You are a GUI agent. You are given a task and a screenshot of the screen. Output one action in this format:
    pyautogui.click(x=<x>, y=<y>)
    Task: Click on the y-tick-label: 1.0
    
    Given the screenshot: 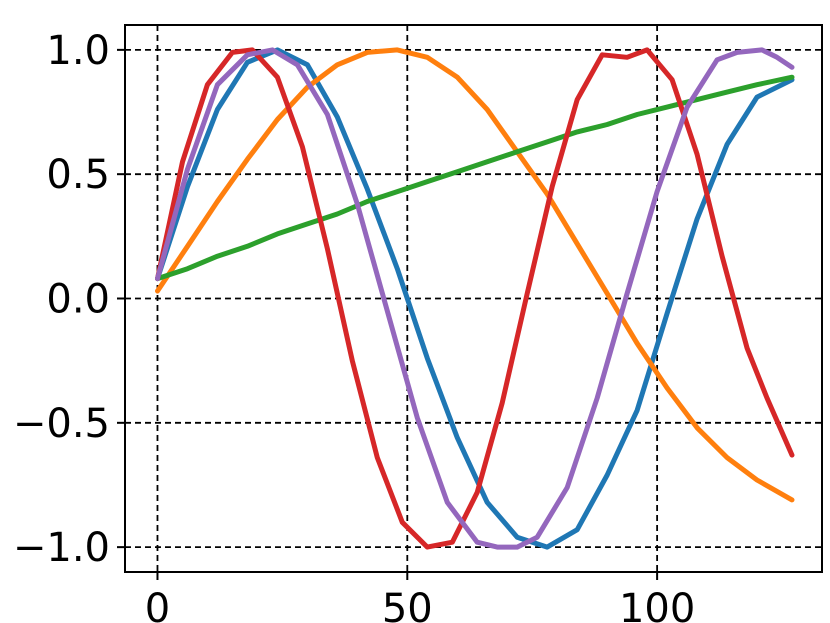 What is the action you would take?
    pyautogui.click(x=78, y=51)
    